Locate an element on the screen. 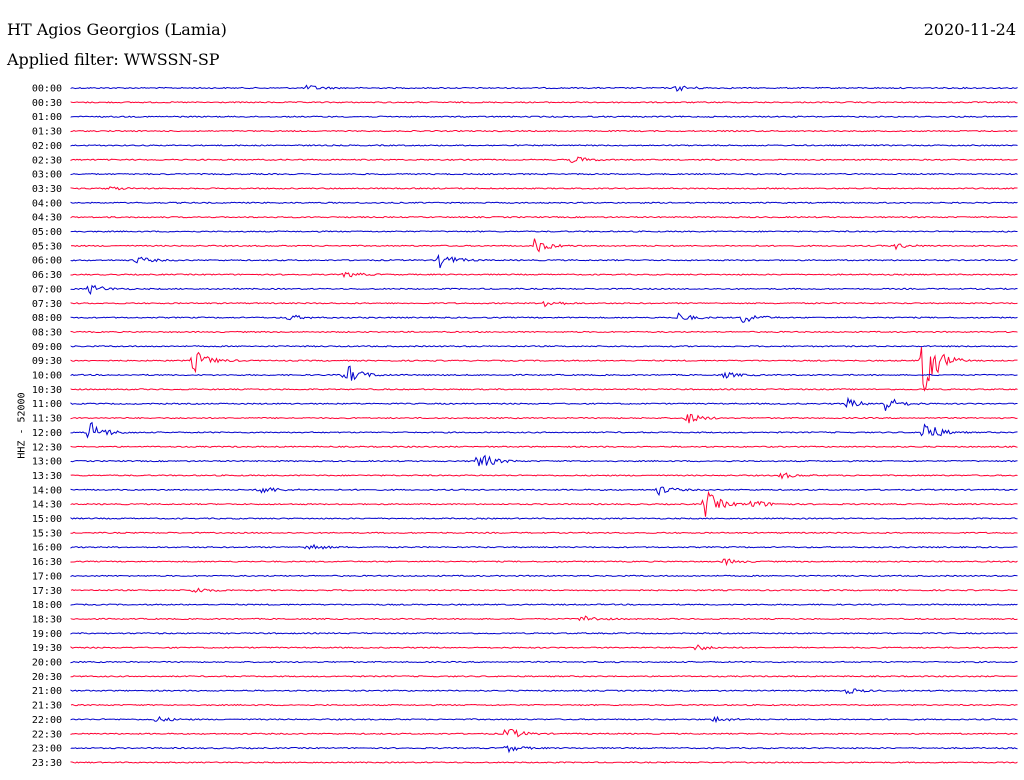 This screenshot has width=1024, height=780. row-time-label: 20:00 is located at coordinates (47, 663).